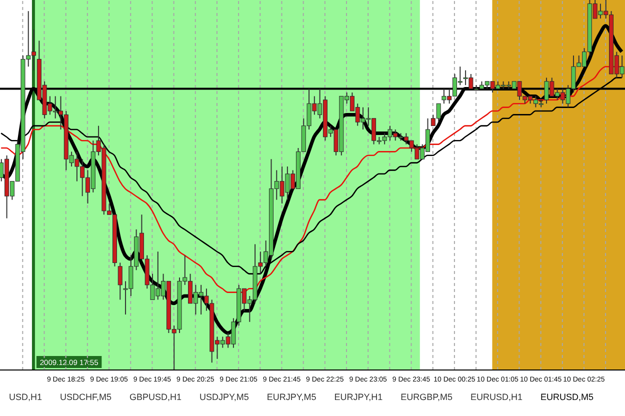  Describe the element at coordinates (26, 397) in the screenshot. I see `text: USD,H1` at that location.